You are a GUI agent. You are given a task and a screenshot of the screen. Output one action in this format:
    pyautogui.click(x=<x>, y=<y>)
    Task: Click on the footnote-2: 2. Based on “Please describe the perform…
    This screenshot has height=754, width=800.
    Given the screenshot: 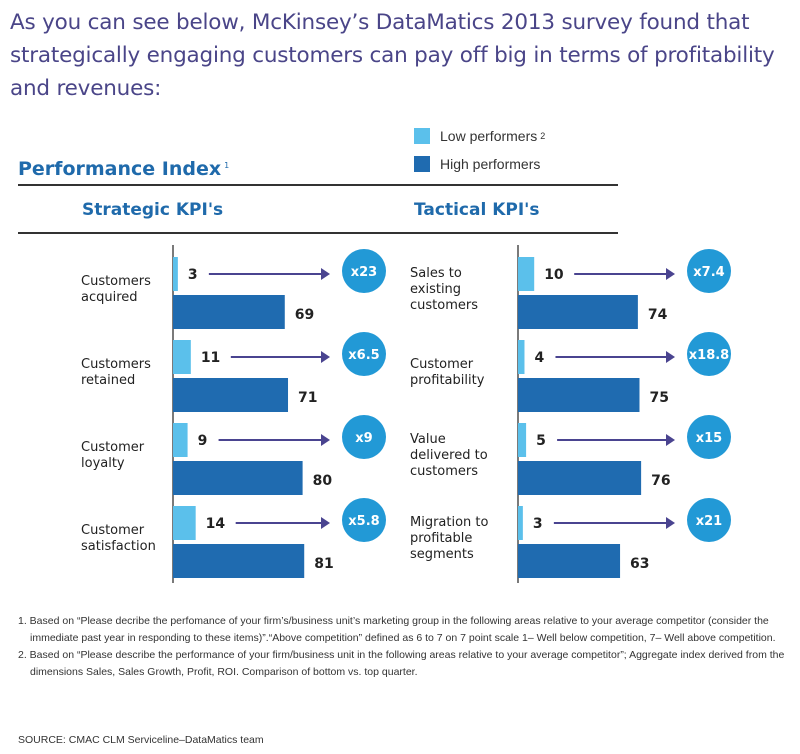 What is the action you would take?
    pyautogui.click(x=401, y=663)
    